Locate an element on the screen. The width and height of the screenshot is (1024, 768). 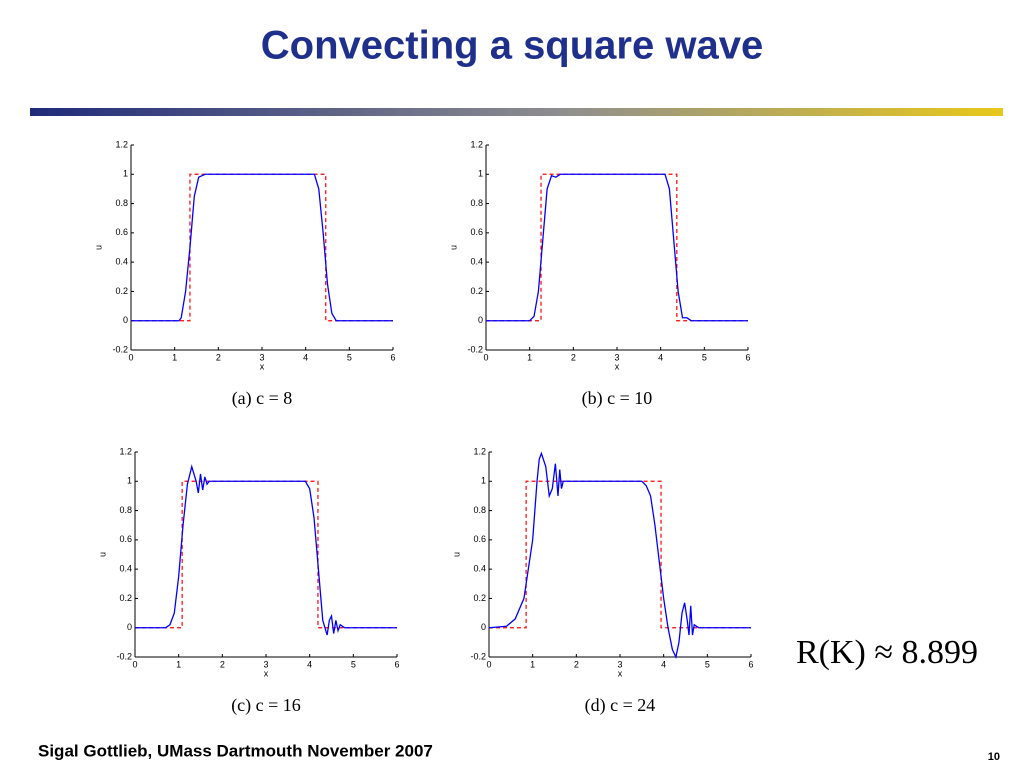
caption: (d) c = 24 is located at coordinates (620, 705).